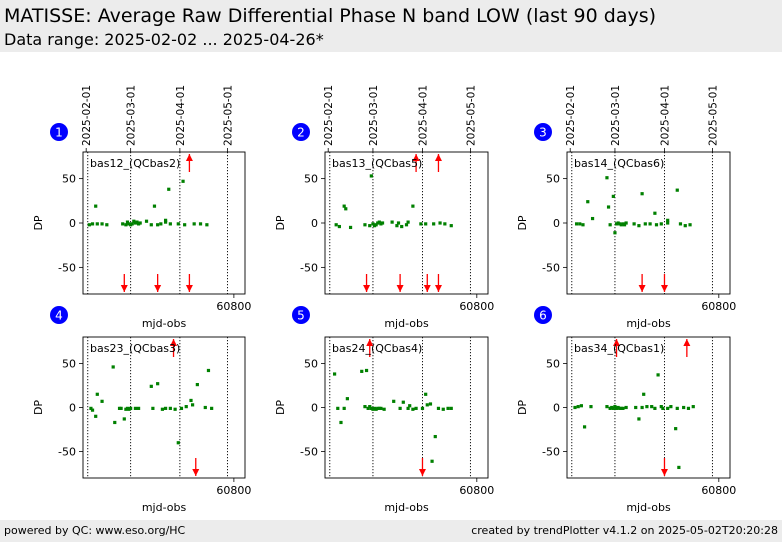 The height and width of the screenshot is (542, 782). What do you see at coordinates (551, 452) in the screenshot?
I see `plot-6-y-tick-label-2: -50` at bounding box center [551, 452].